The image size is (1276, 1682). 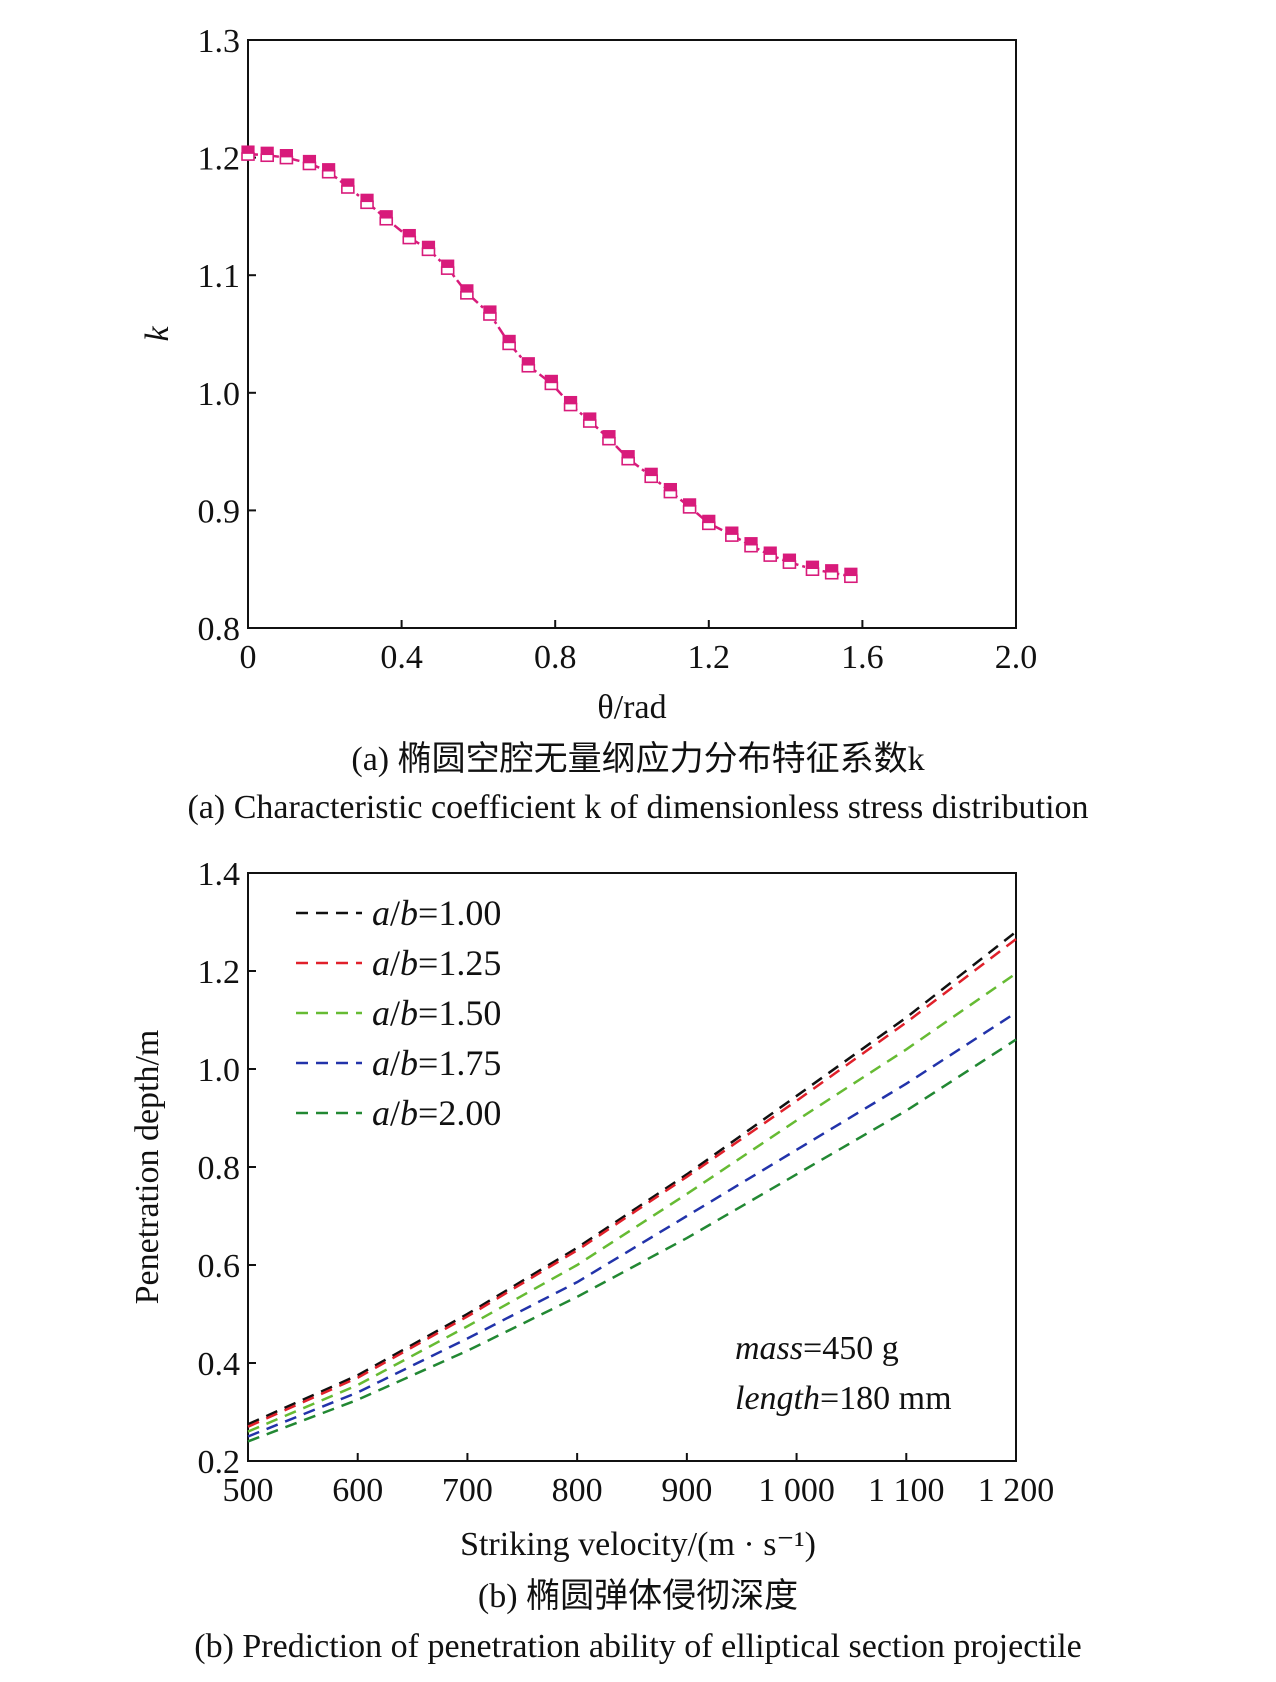 I want to click on chart-b-legend-item: a/b=1.25, so click(x=398, y=963).